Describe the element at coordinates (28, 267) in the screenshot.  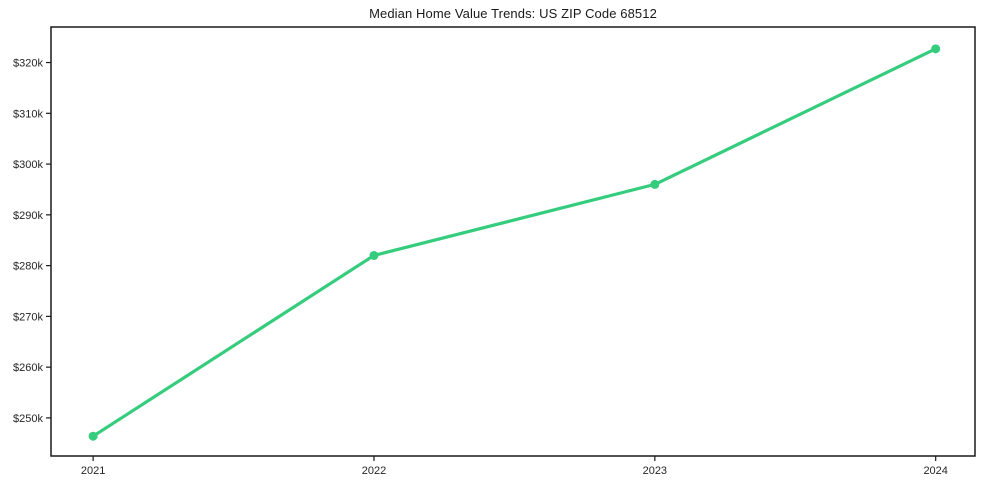
I see `y-tick-label: $280k` at that location.